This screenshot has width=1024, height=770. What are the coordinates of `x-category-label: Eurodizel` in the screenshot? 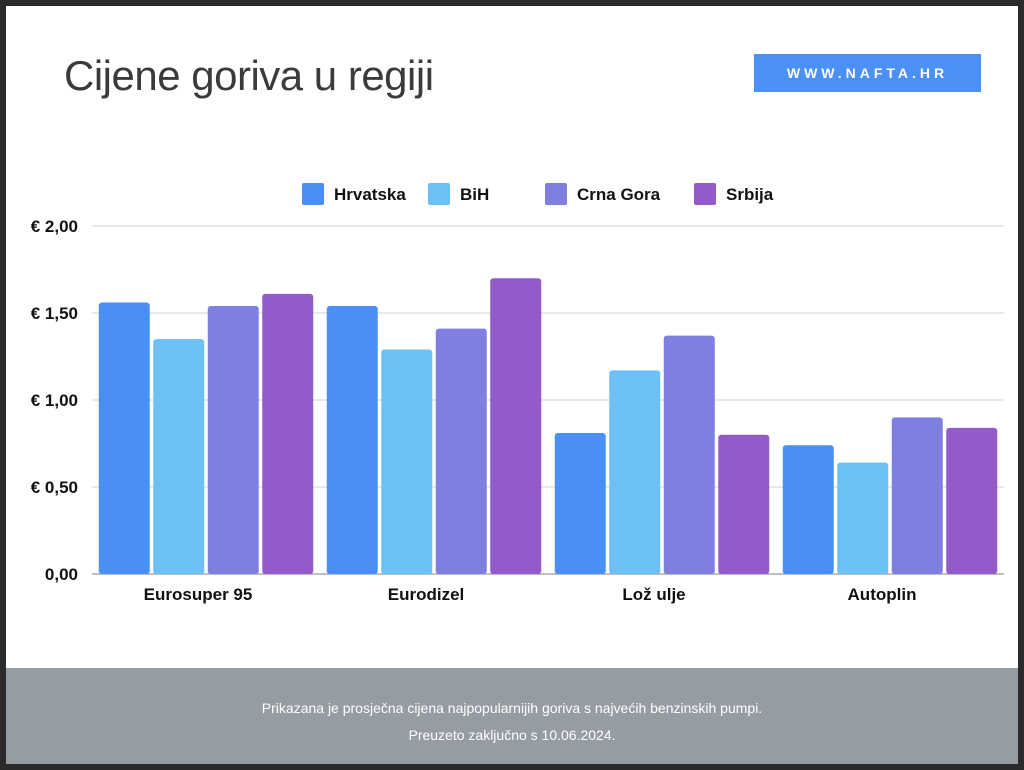 It's located at (426, 594).